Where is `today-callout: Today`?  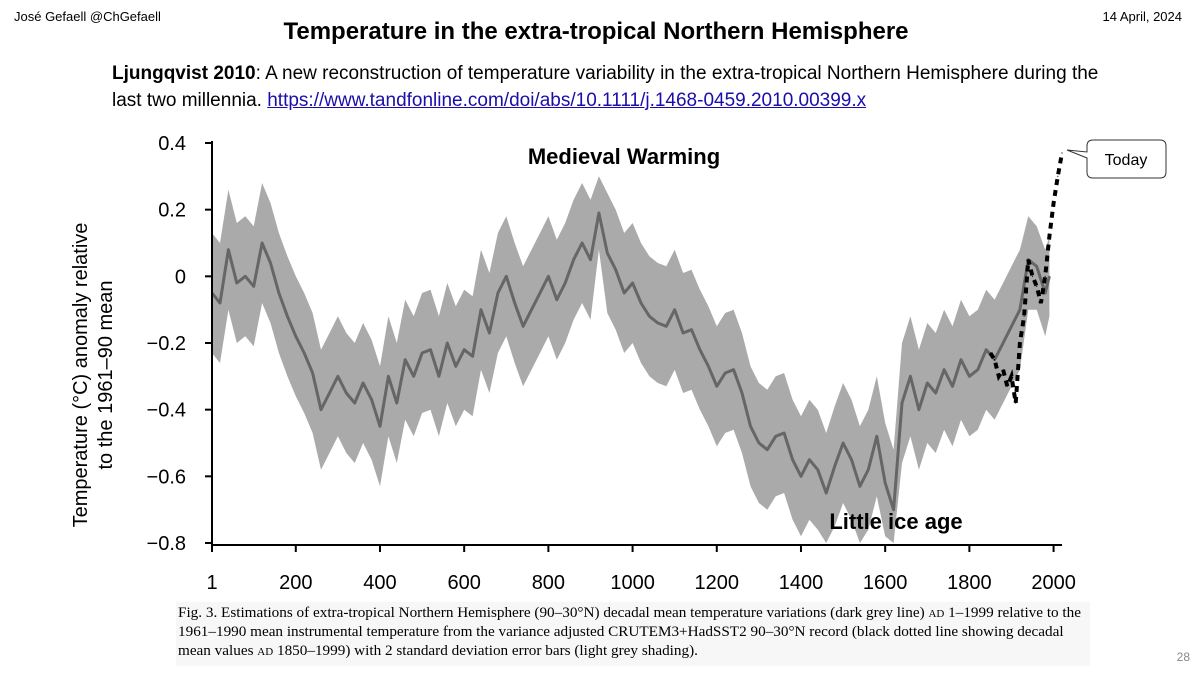
today-callout: Today is located at coordinates (1116, 159).